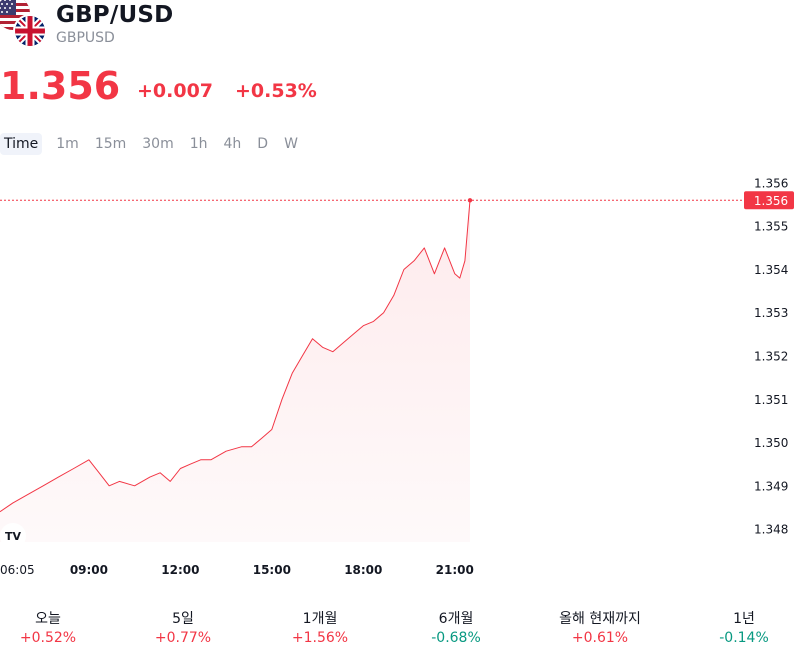 The width and height of the screenshot is (800, 658). I want to click on period-label: 올해 현재까지, so click(600, 619).